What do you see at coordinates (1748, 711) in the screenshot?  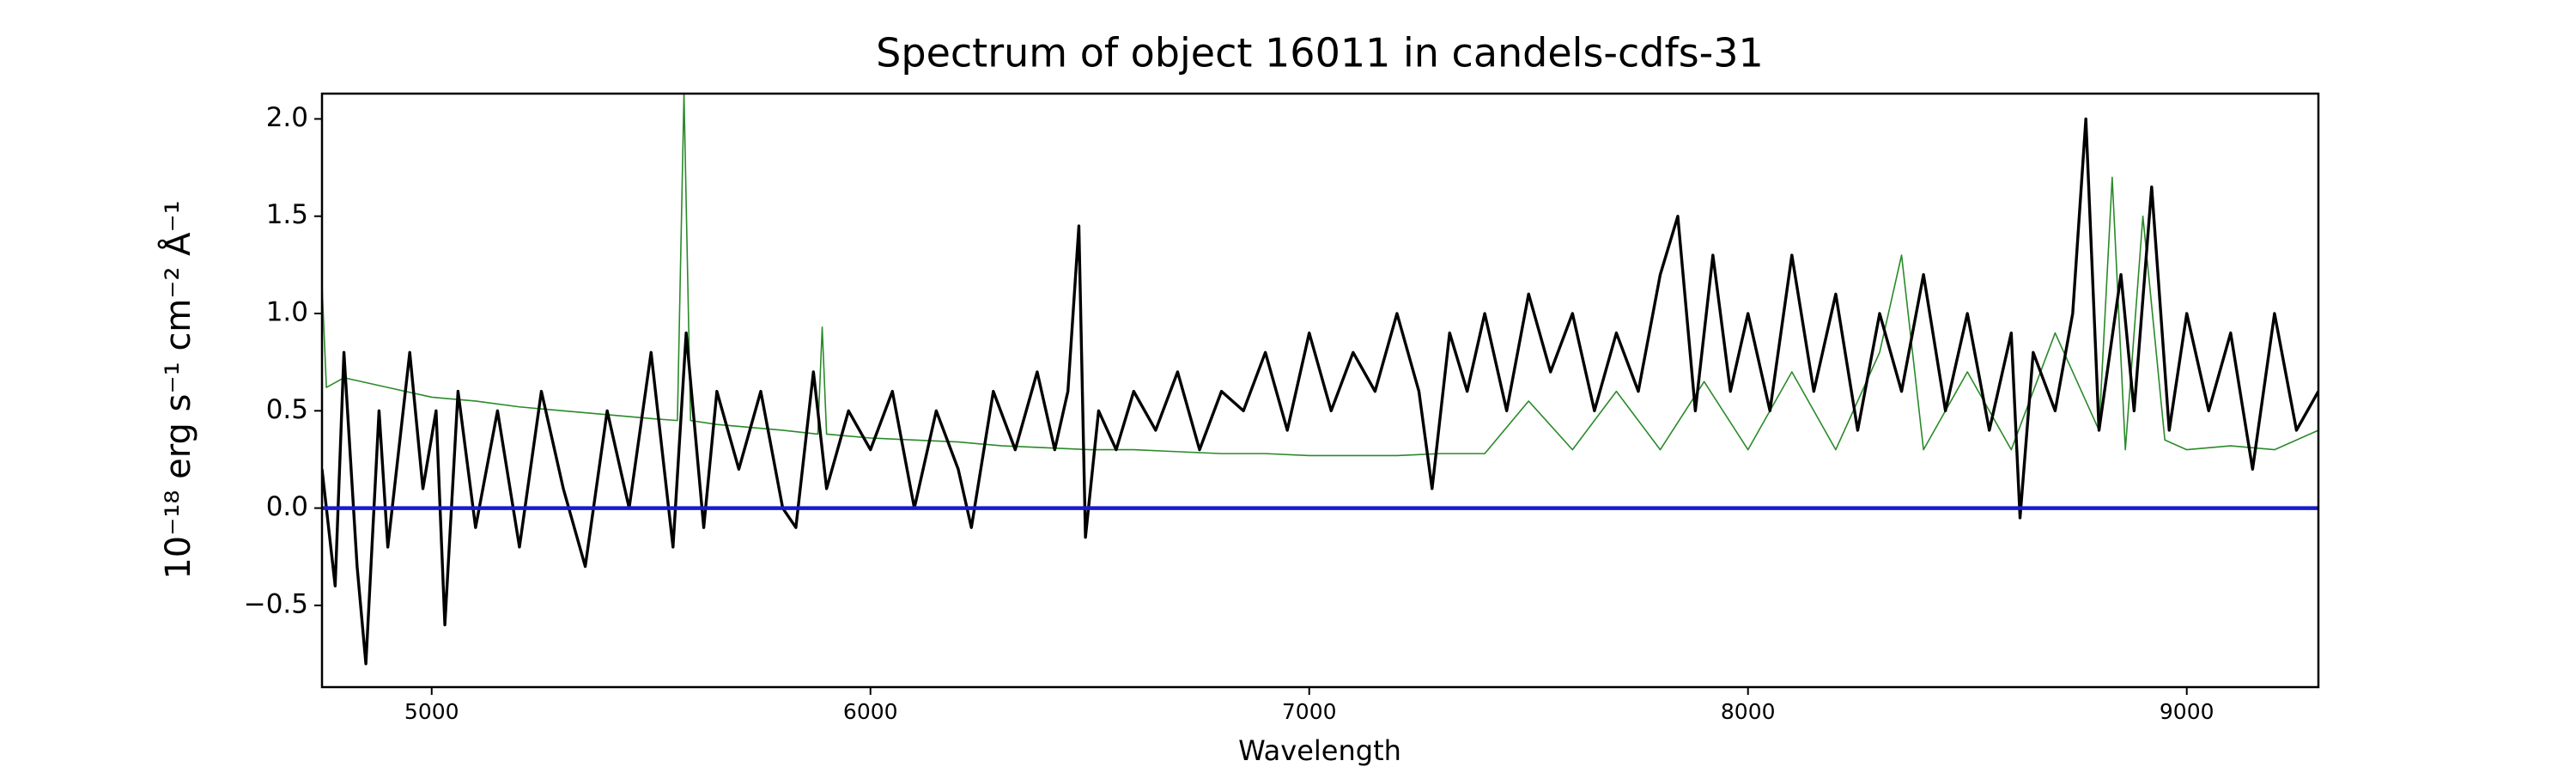 I see `x-tick-label: 8000` at bounding box center [1748, 711].